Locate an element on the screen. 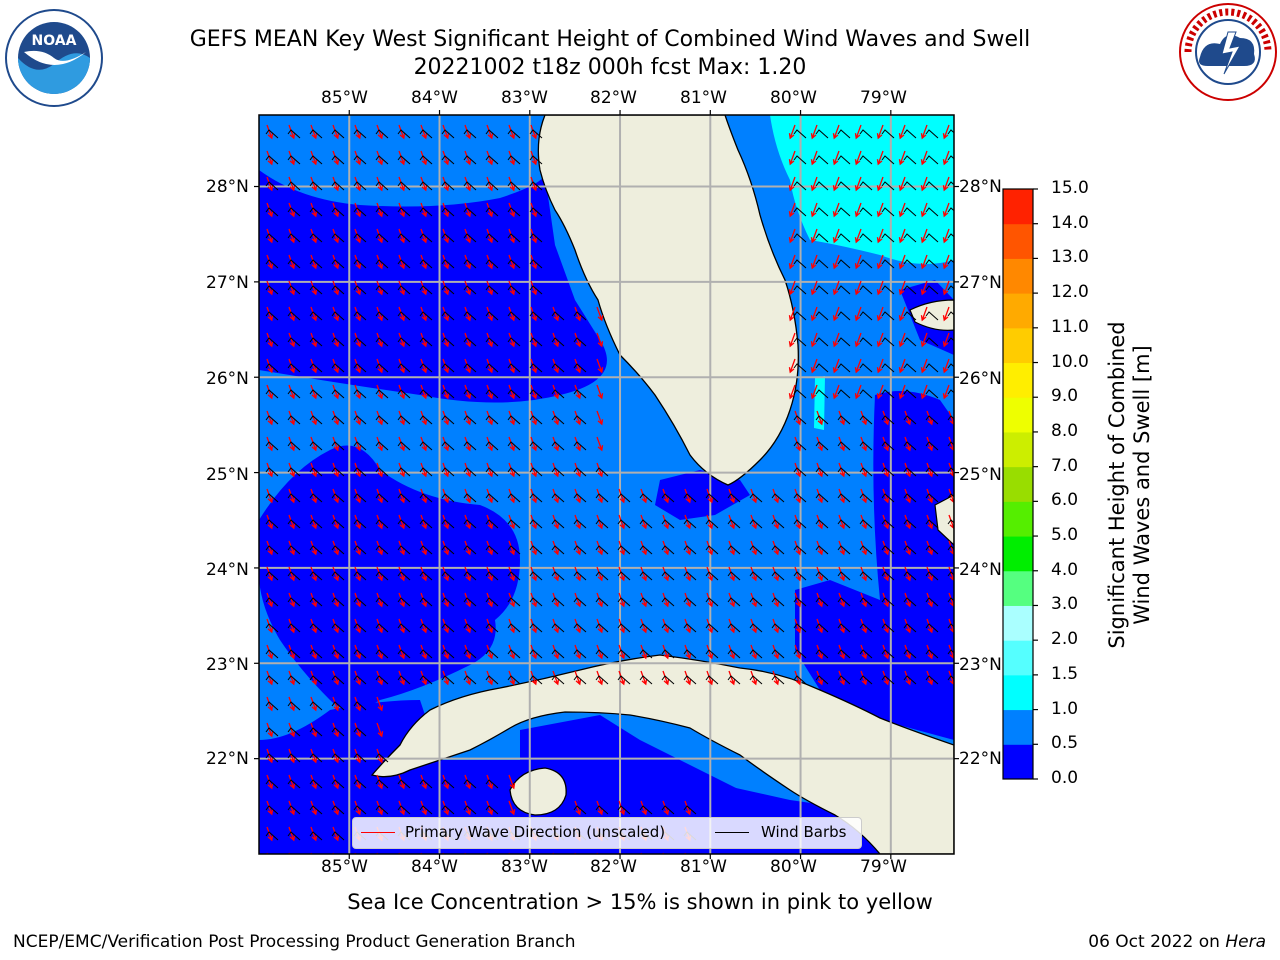 This screenshot has width=1280, height=960. land-cuba is located at coordinates (662, 754).